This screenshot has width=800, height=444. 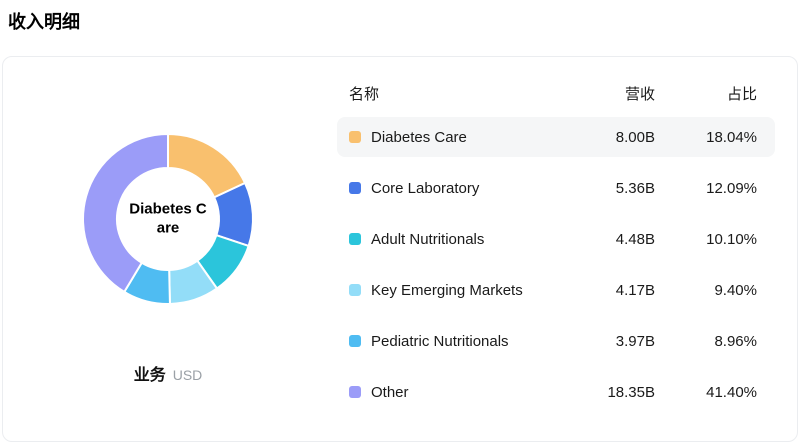 What do you see at coordinates (635, 341) in the screenshot?
I see `series-revenue: 3.97B` at bounding box center [635, 341].